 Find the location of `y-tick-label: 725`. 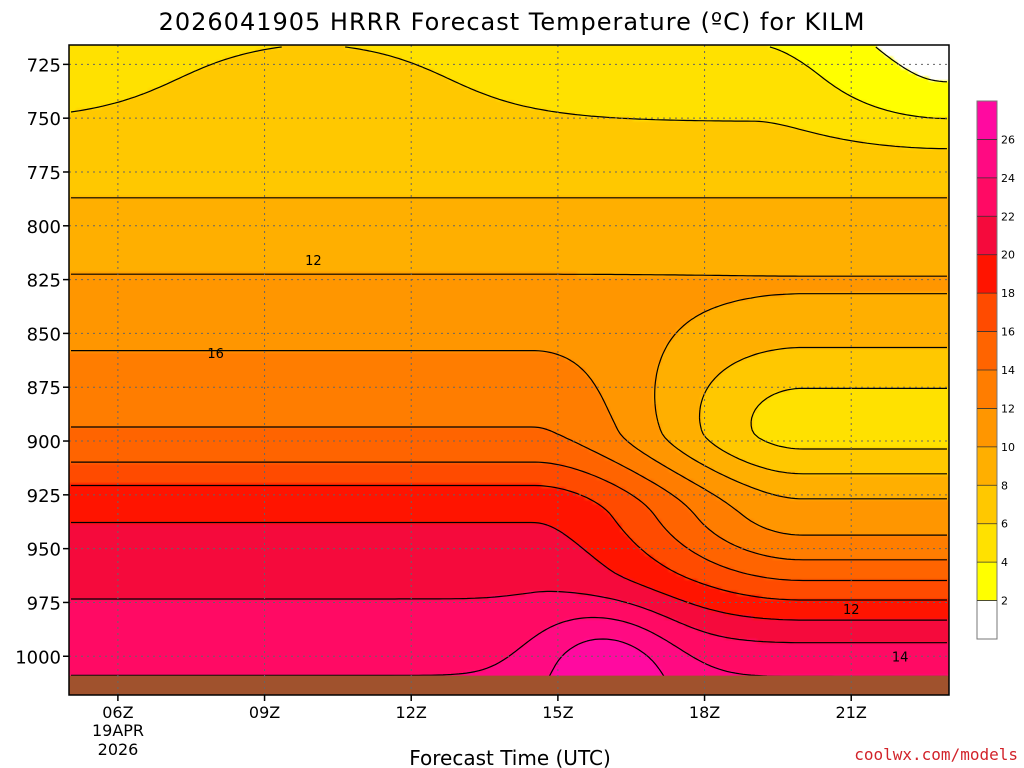

y-tick-label: 725 is located at coordinates (44, 65).